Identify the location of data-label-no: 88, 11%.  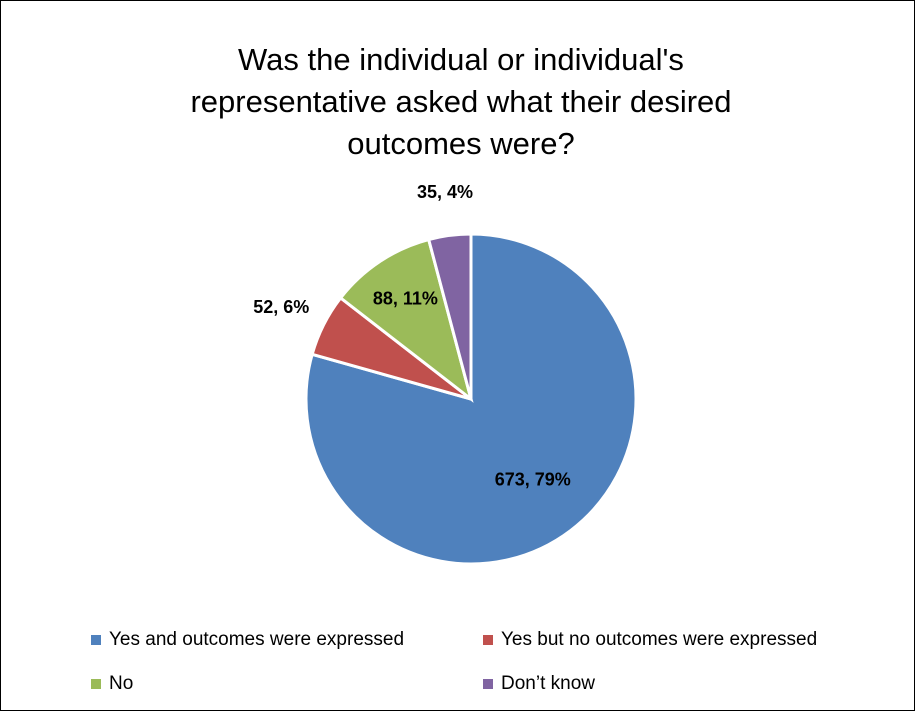
(405, 299).